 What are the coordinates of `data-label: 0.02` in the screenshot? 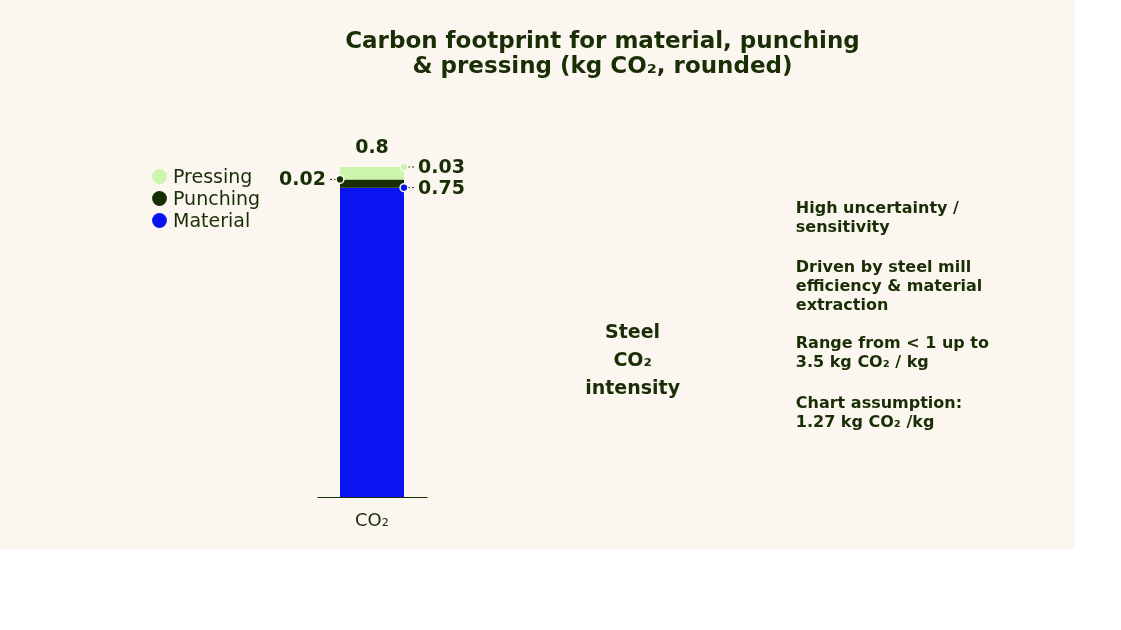 It's located at (302, 178).